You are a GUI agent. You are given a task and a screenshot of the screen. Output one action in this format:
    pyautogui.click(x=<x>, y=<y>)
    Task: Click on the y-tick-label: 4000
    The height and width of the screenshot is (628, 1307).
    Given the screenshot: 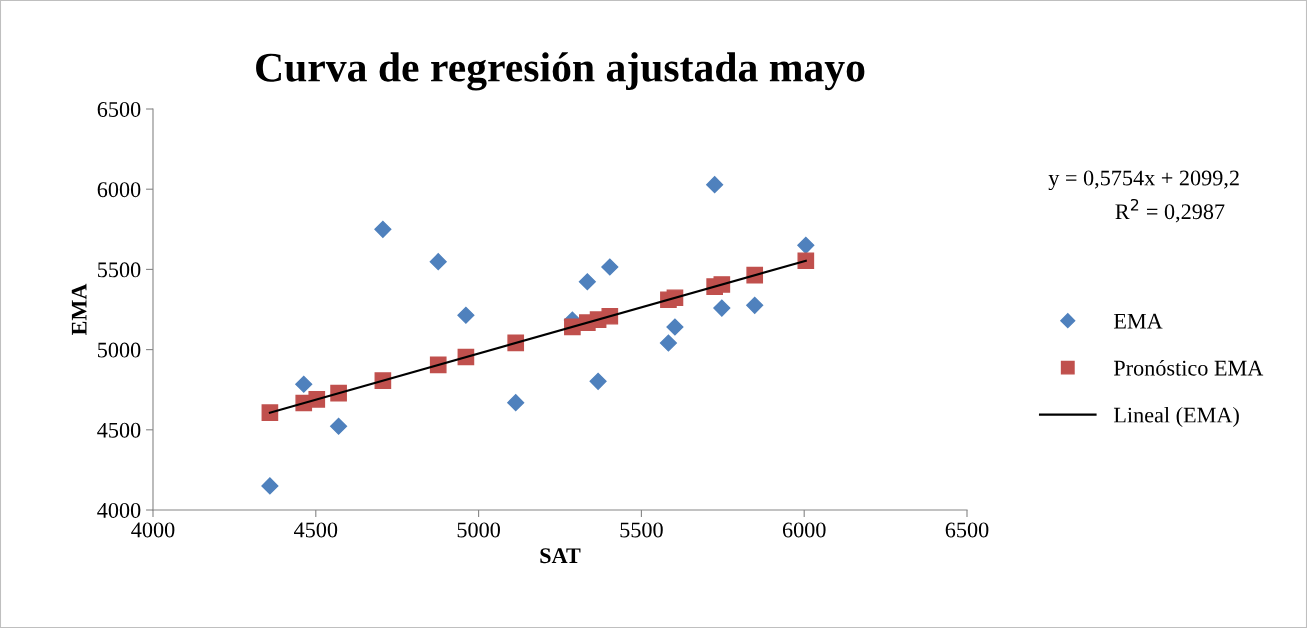 What is the action you would take?
    pyautogui.click(x=119, y=510)
    